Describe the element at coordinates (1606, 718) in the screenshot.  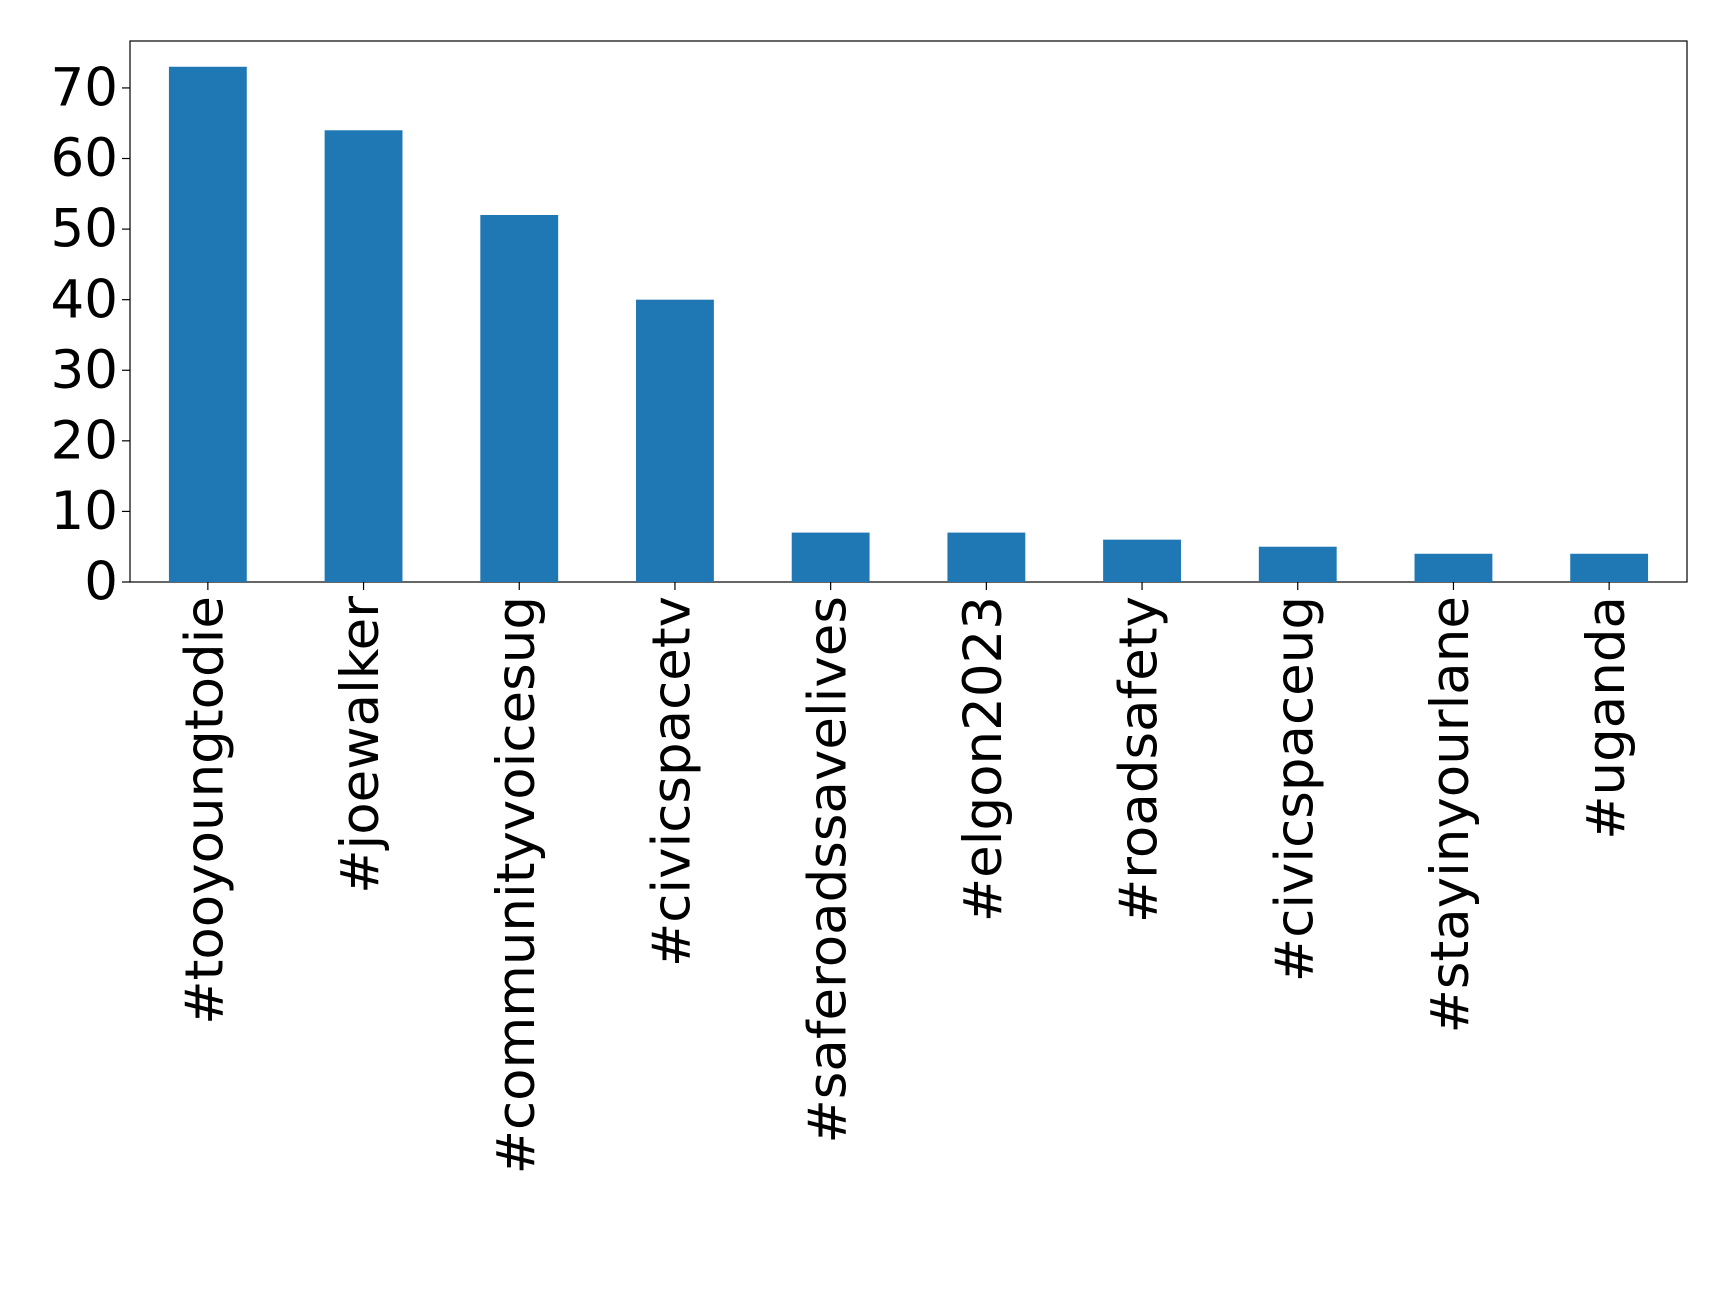
I see `x-tick-label: #uganda` at that location.